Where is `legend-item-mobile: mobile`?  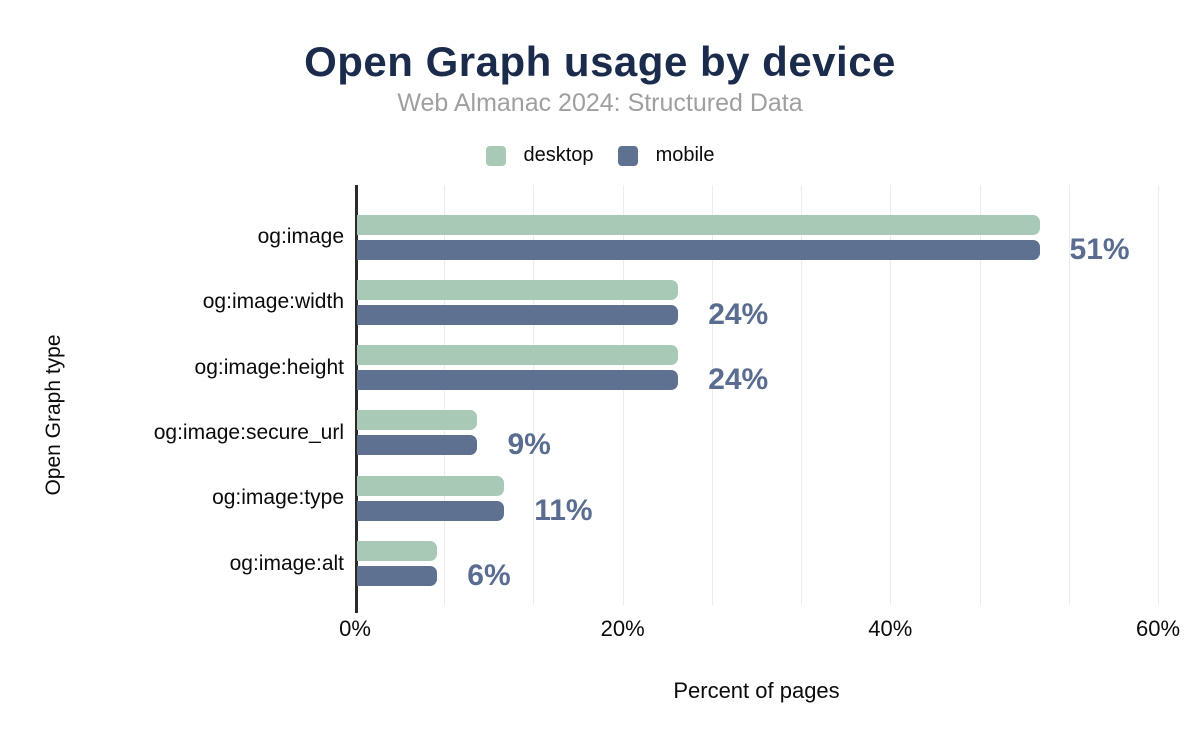
legend-item-mobile: mobile is located at coordinates (666, 155).